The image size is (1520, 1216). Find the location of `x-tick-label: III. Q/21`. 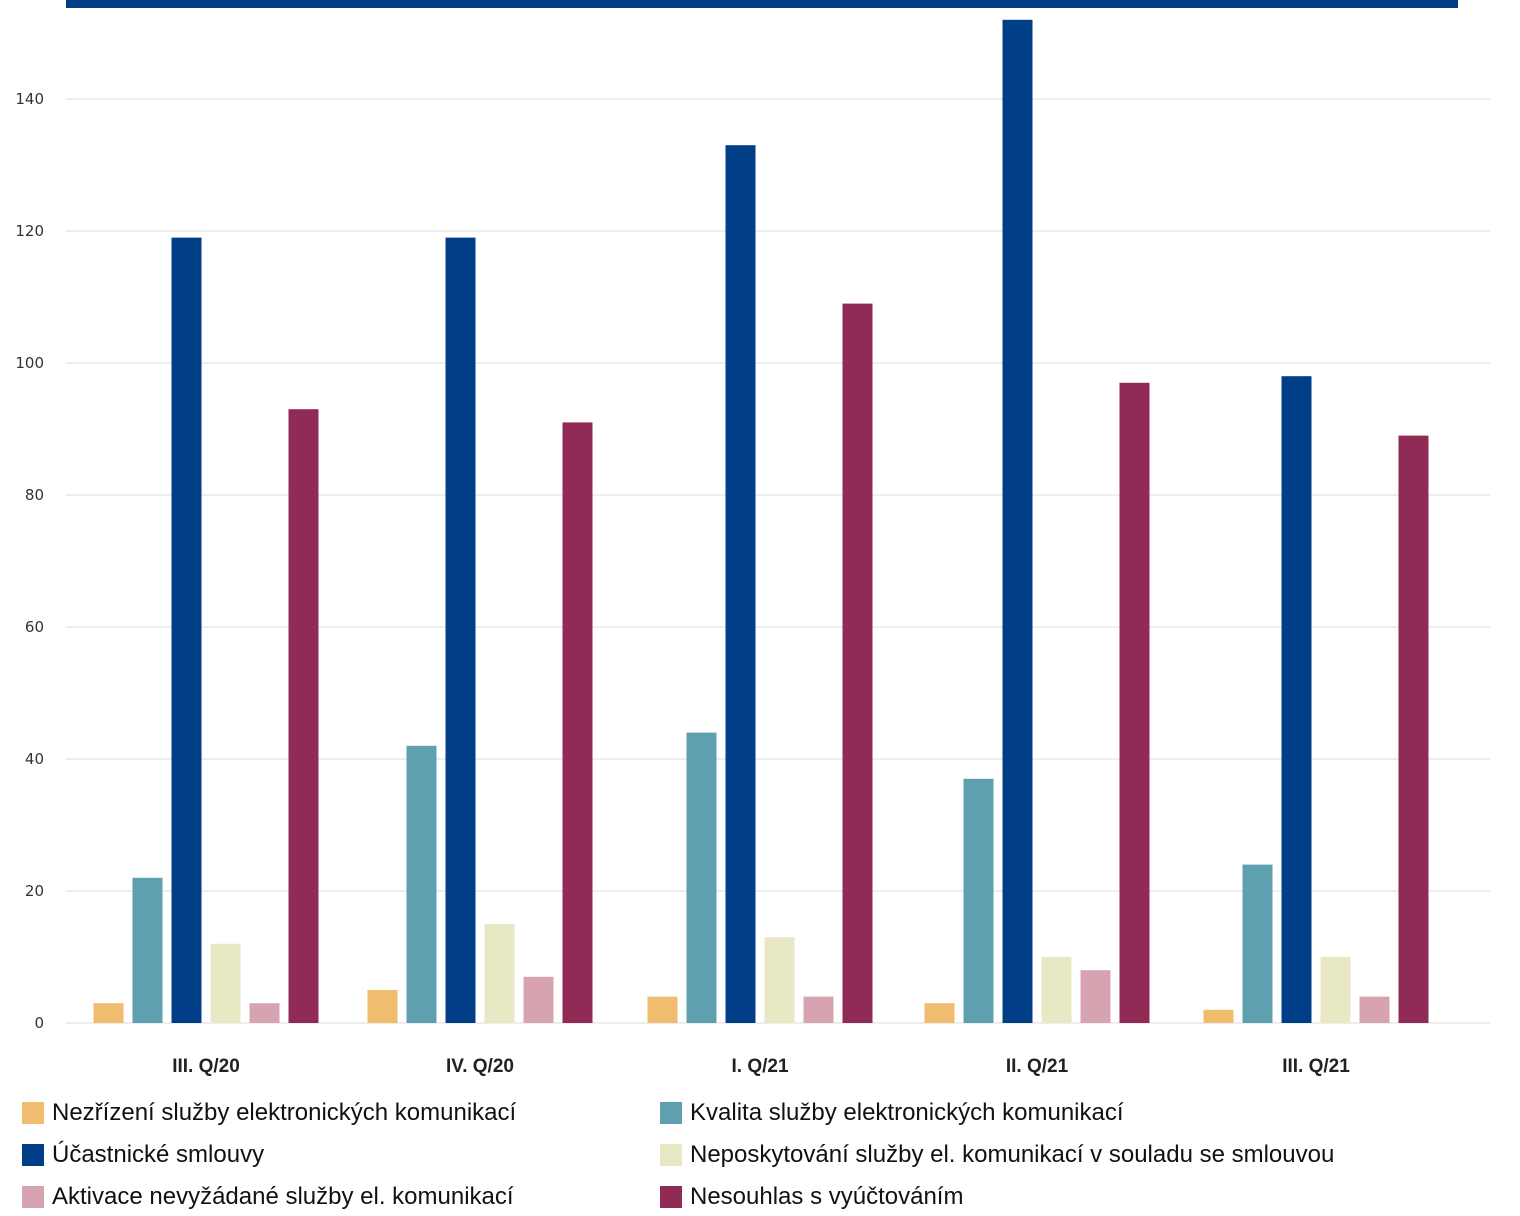

x-tick-label: III. Q/21 is located at coordinates (1316, 1066).